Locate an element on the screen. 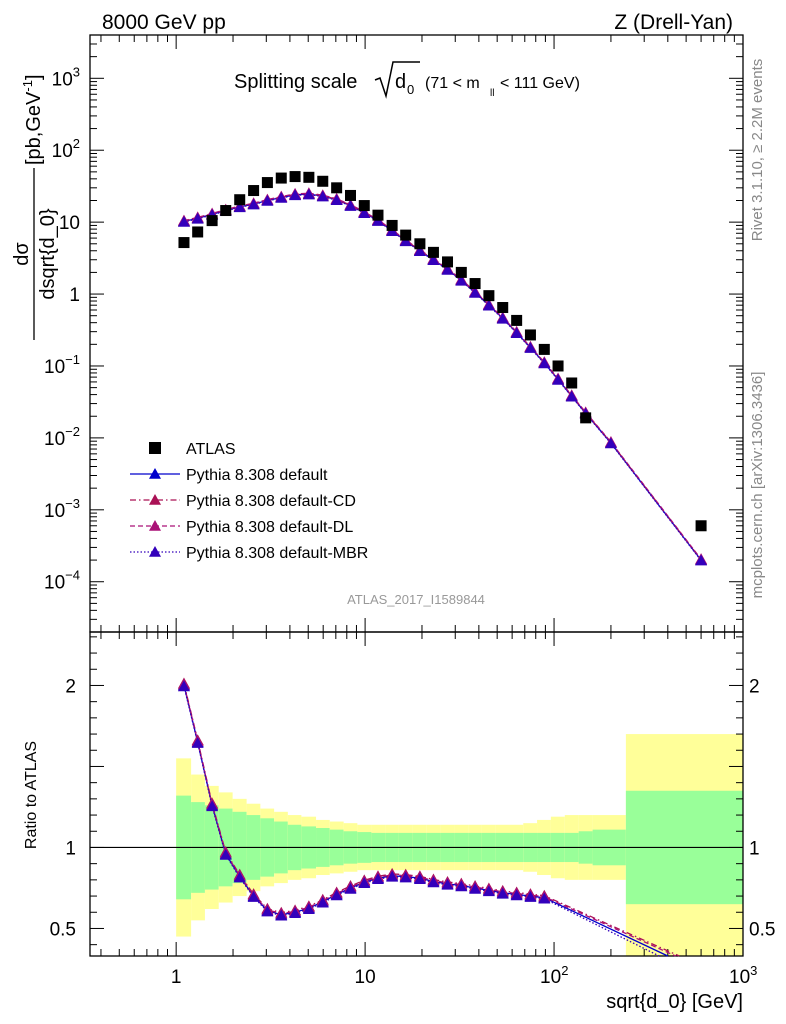 This screenshot has width=786, height=1024. y-tick-label-right: 0.5 is located at coordinates (762, 929).